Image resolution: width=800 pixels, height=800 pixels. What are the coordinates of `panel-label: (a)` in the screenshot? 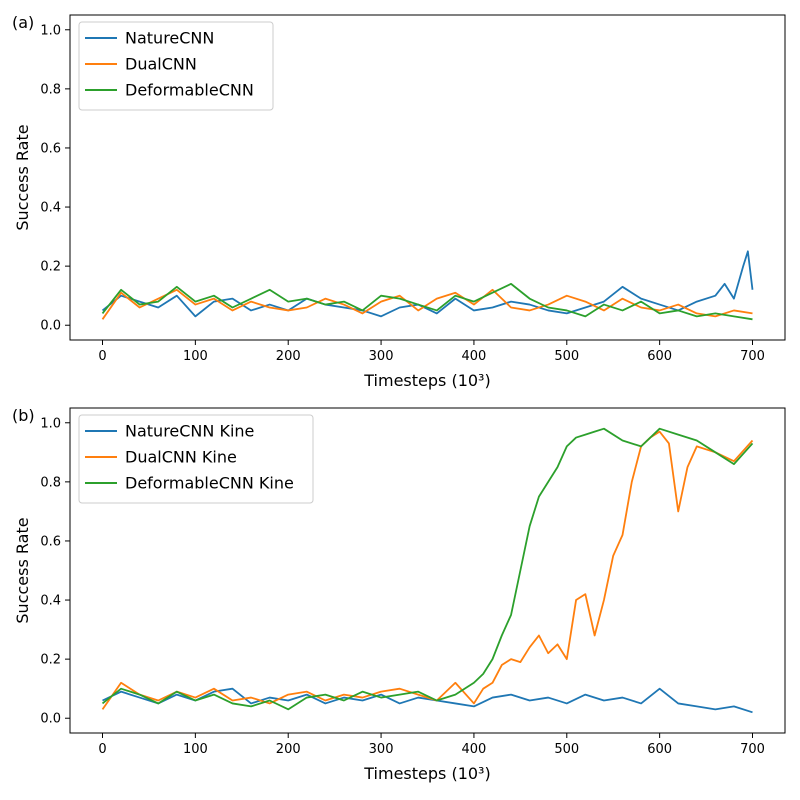 It's located at (23, 22).